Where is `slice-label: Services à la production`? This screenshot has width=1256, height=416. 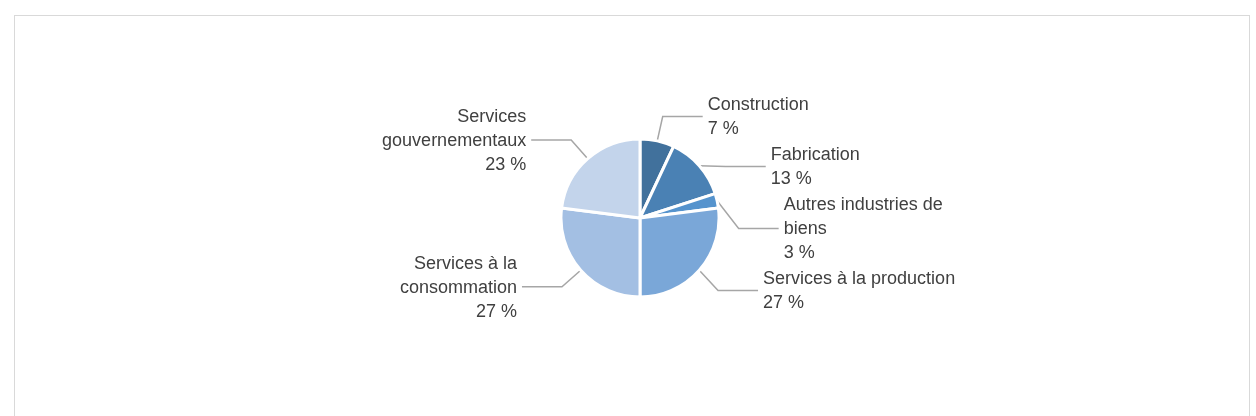
slice-label: Services à la production is located at coordinates (859, 278).